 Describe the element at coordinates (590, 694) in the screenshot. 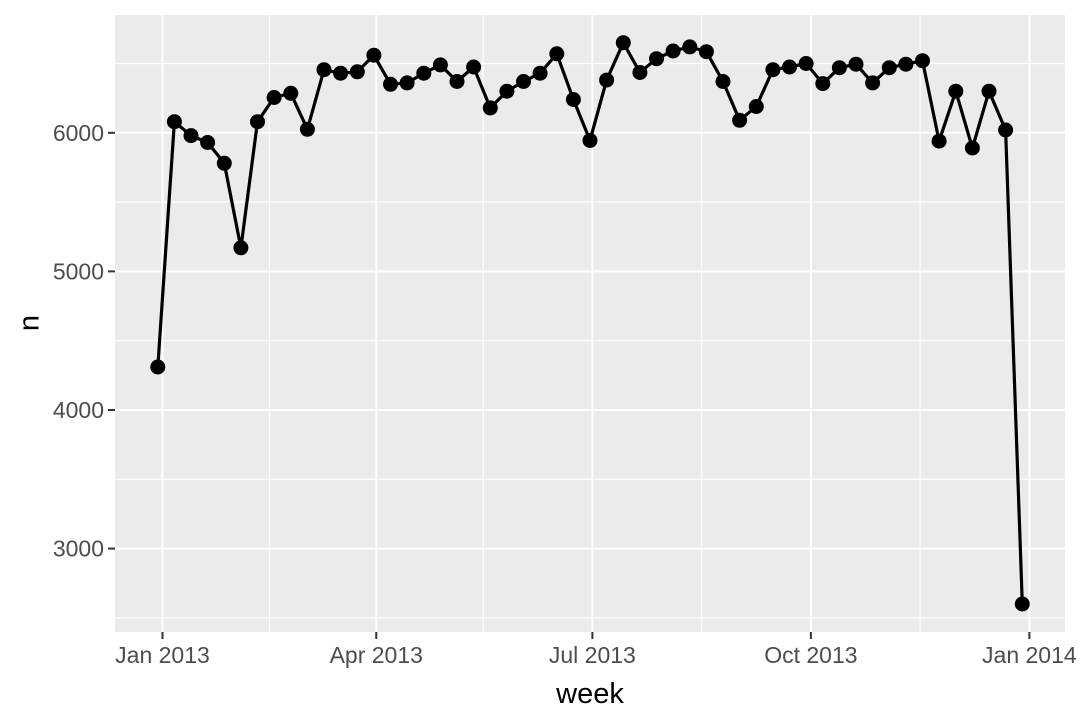

I see `x-axis-title: week` at that location.